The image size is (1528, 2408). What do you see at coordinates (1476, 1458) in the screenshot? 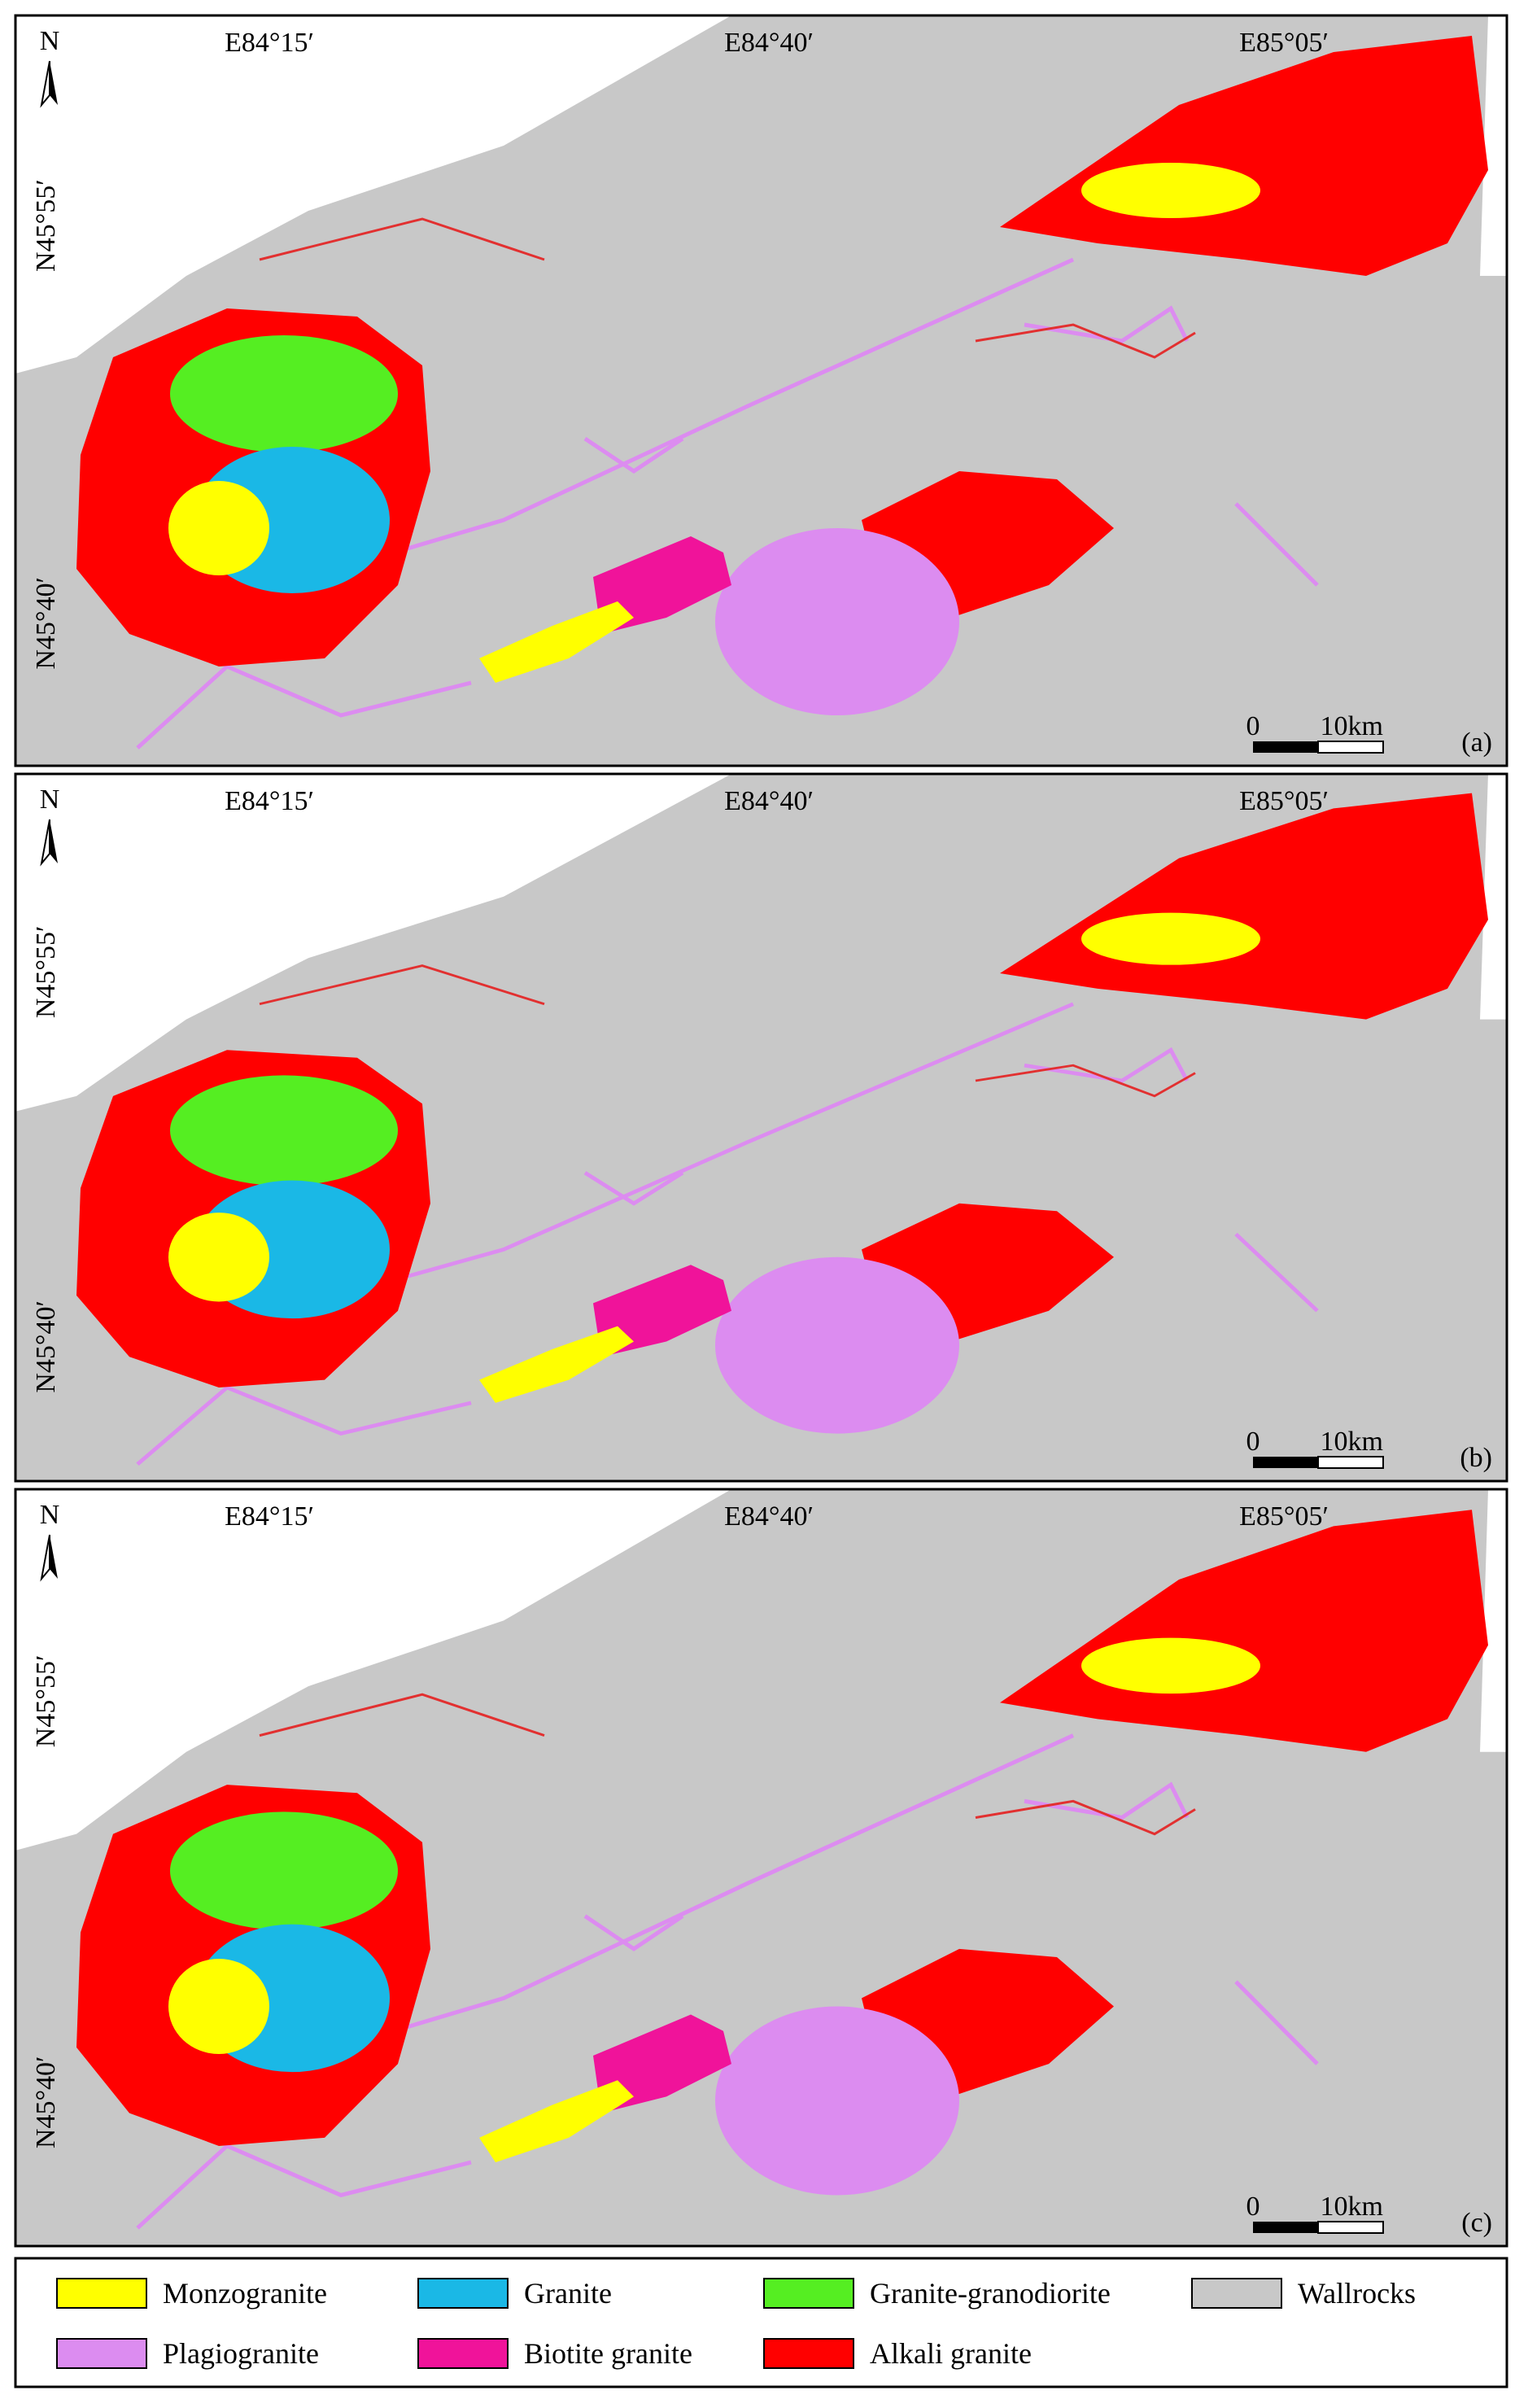
I see `panel-label: (b)` at bounding box center [1476, 1458].